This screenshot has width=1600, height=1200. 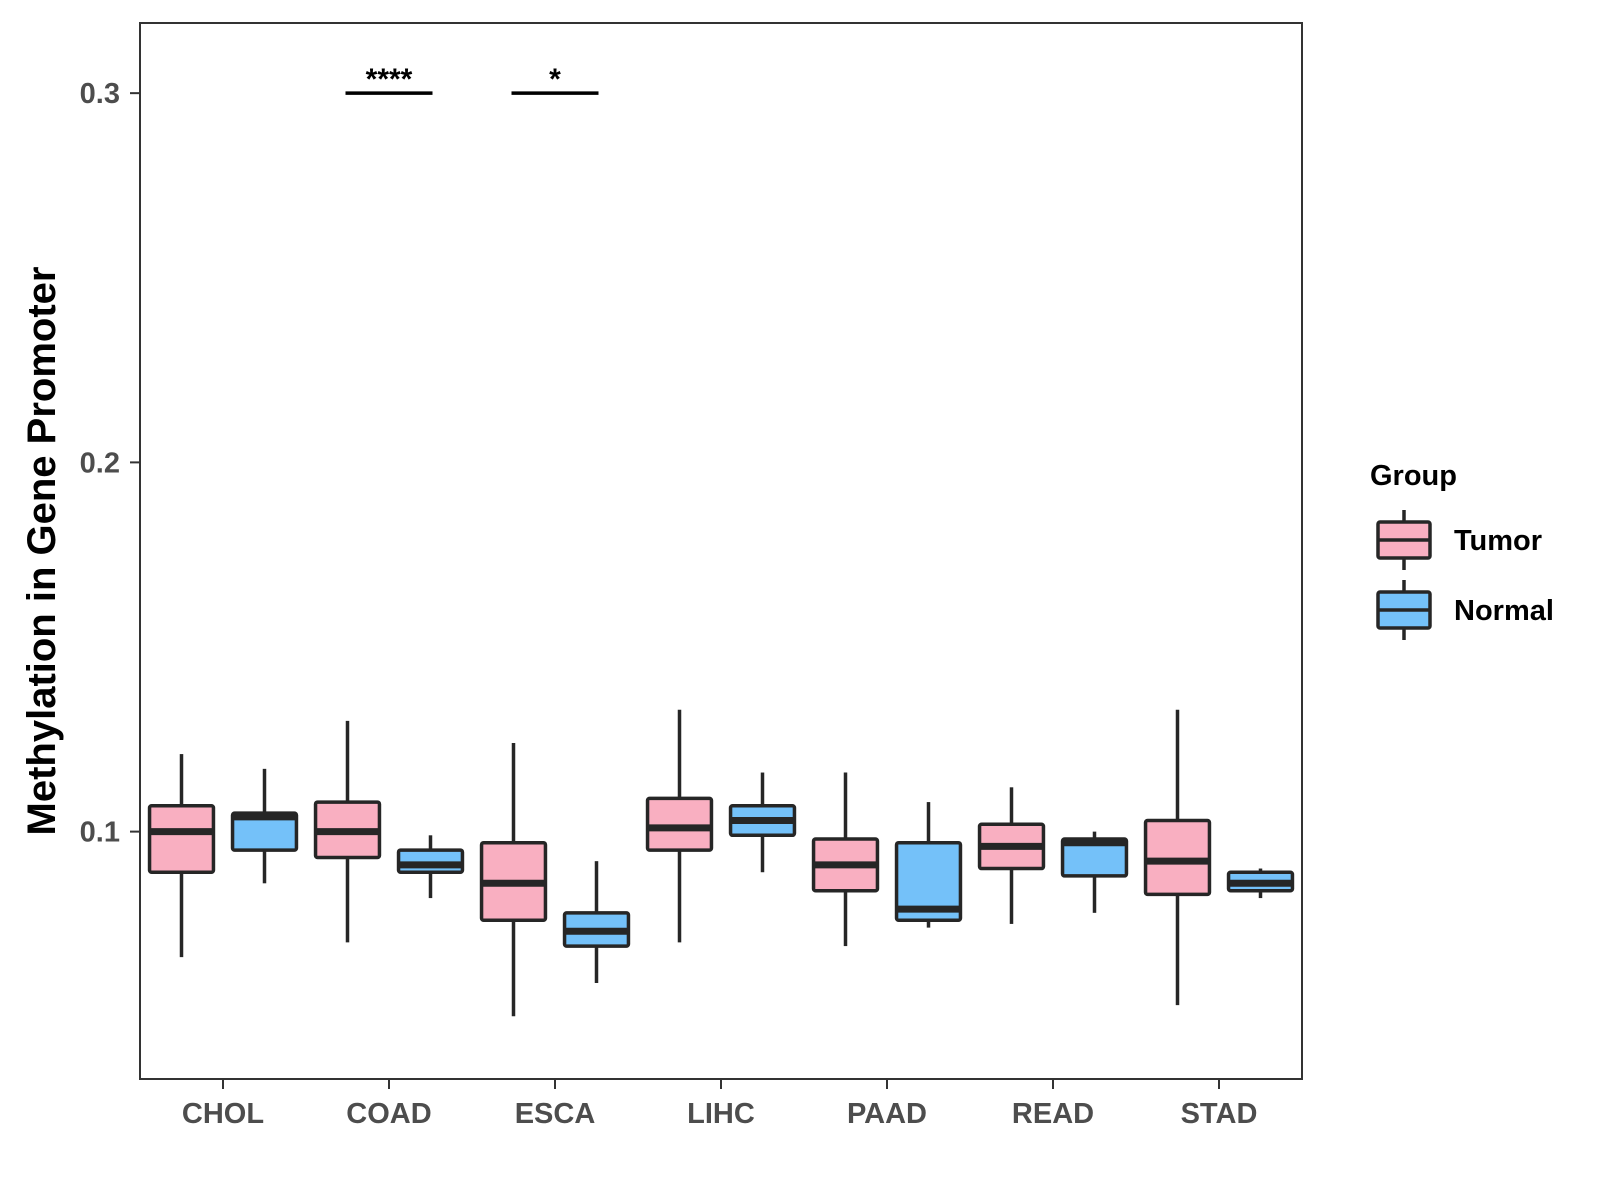 What do you see at coordinates (555, 1114) in the screenshot?
I see `x-tick-label: ESCA` at bounding box center [555, 1114].